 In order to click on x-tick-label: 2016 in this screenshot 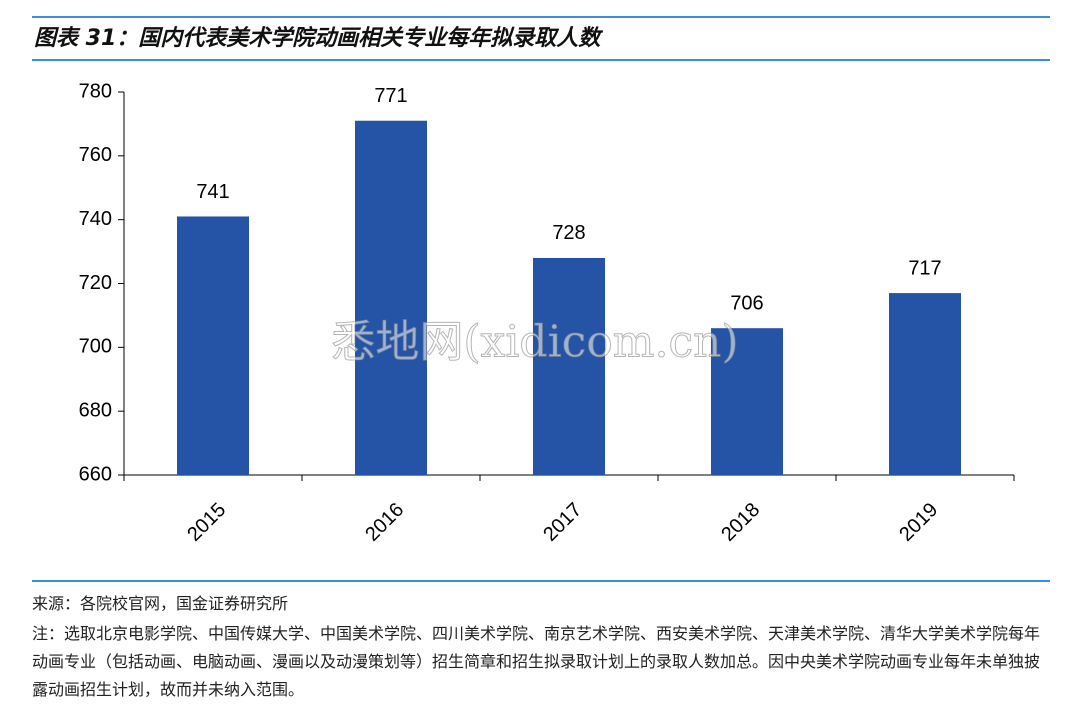, I will do `click(384, 522)`.